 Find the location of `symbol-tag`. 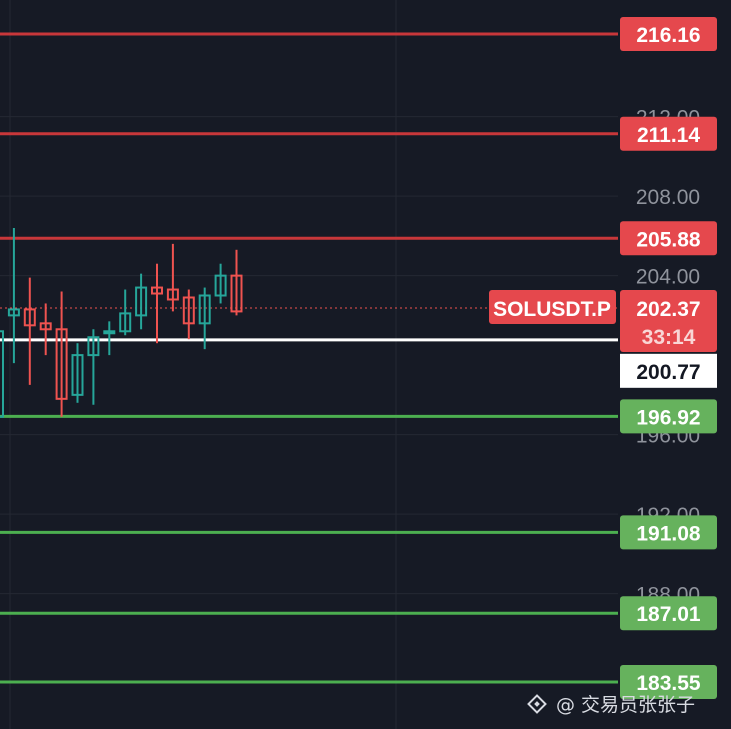

symbol-tag is located at coordinates (552, 307).